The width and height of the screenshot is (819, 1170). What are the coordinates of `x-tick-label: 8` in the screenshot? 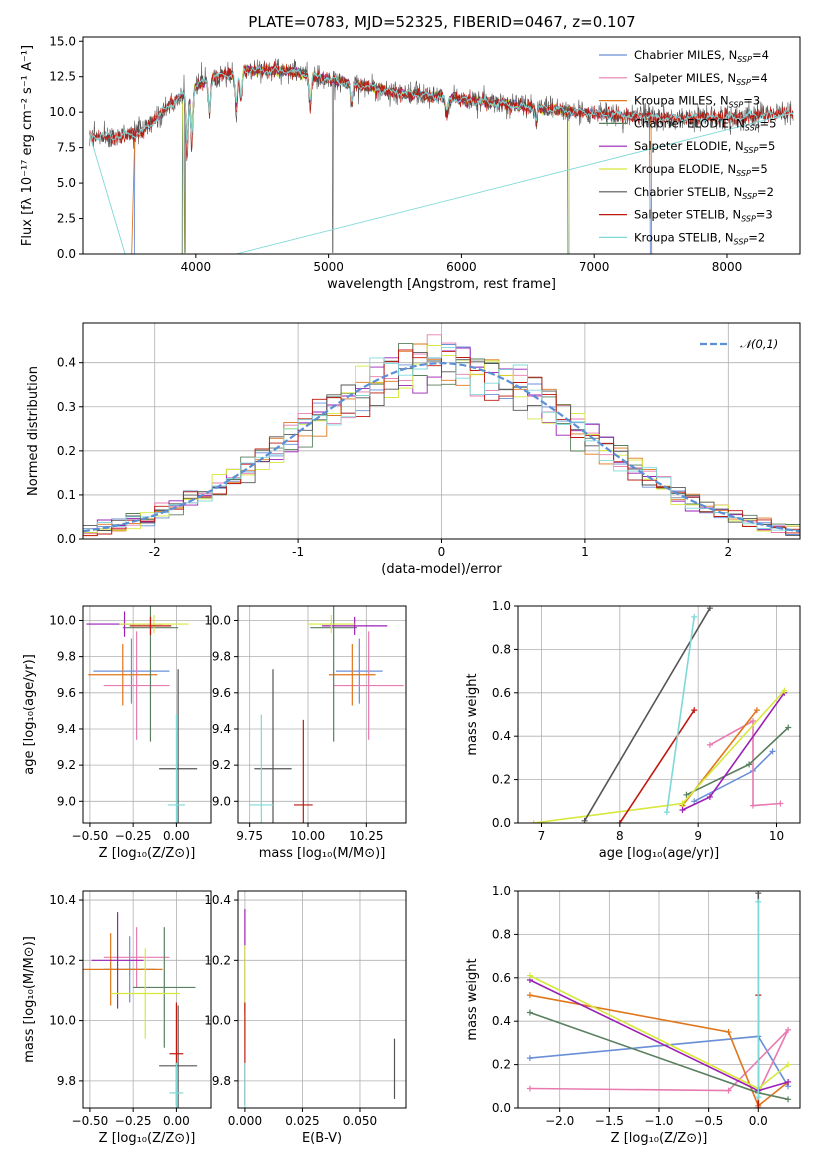 It's located at (620, 836).